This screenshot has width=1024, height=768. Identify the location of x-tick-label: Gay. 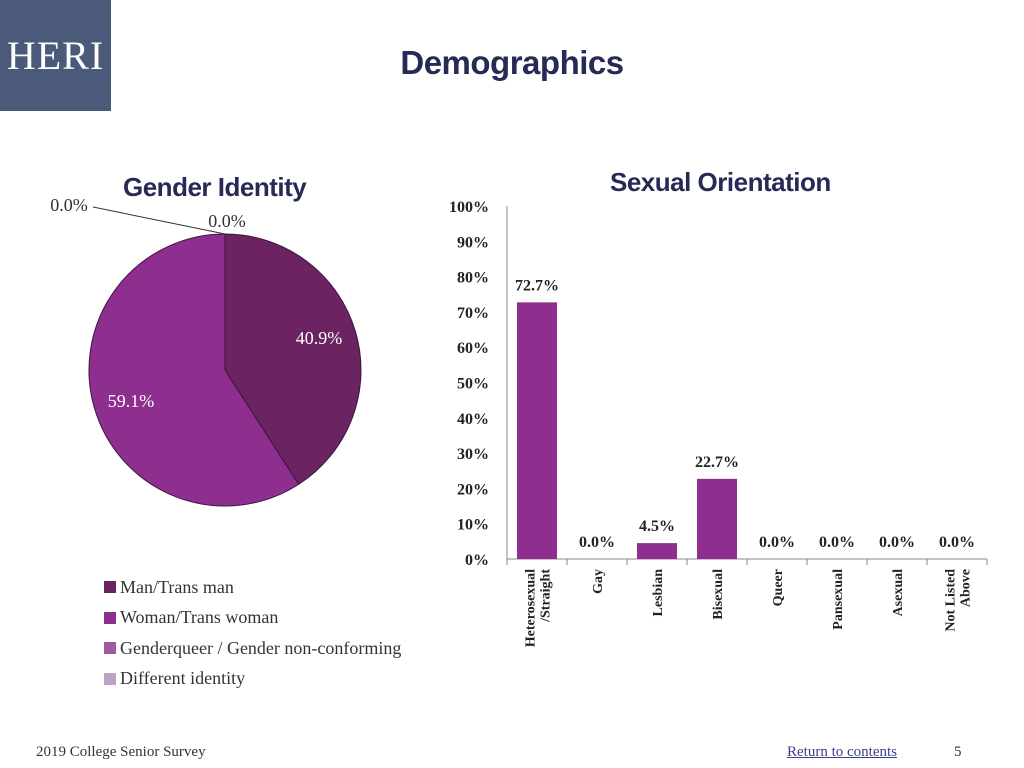
(598, 581).